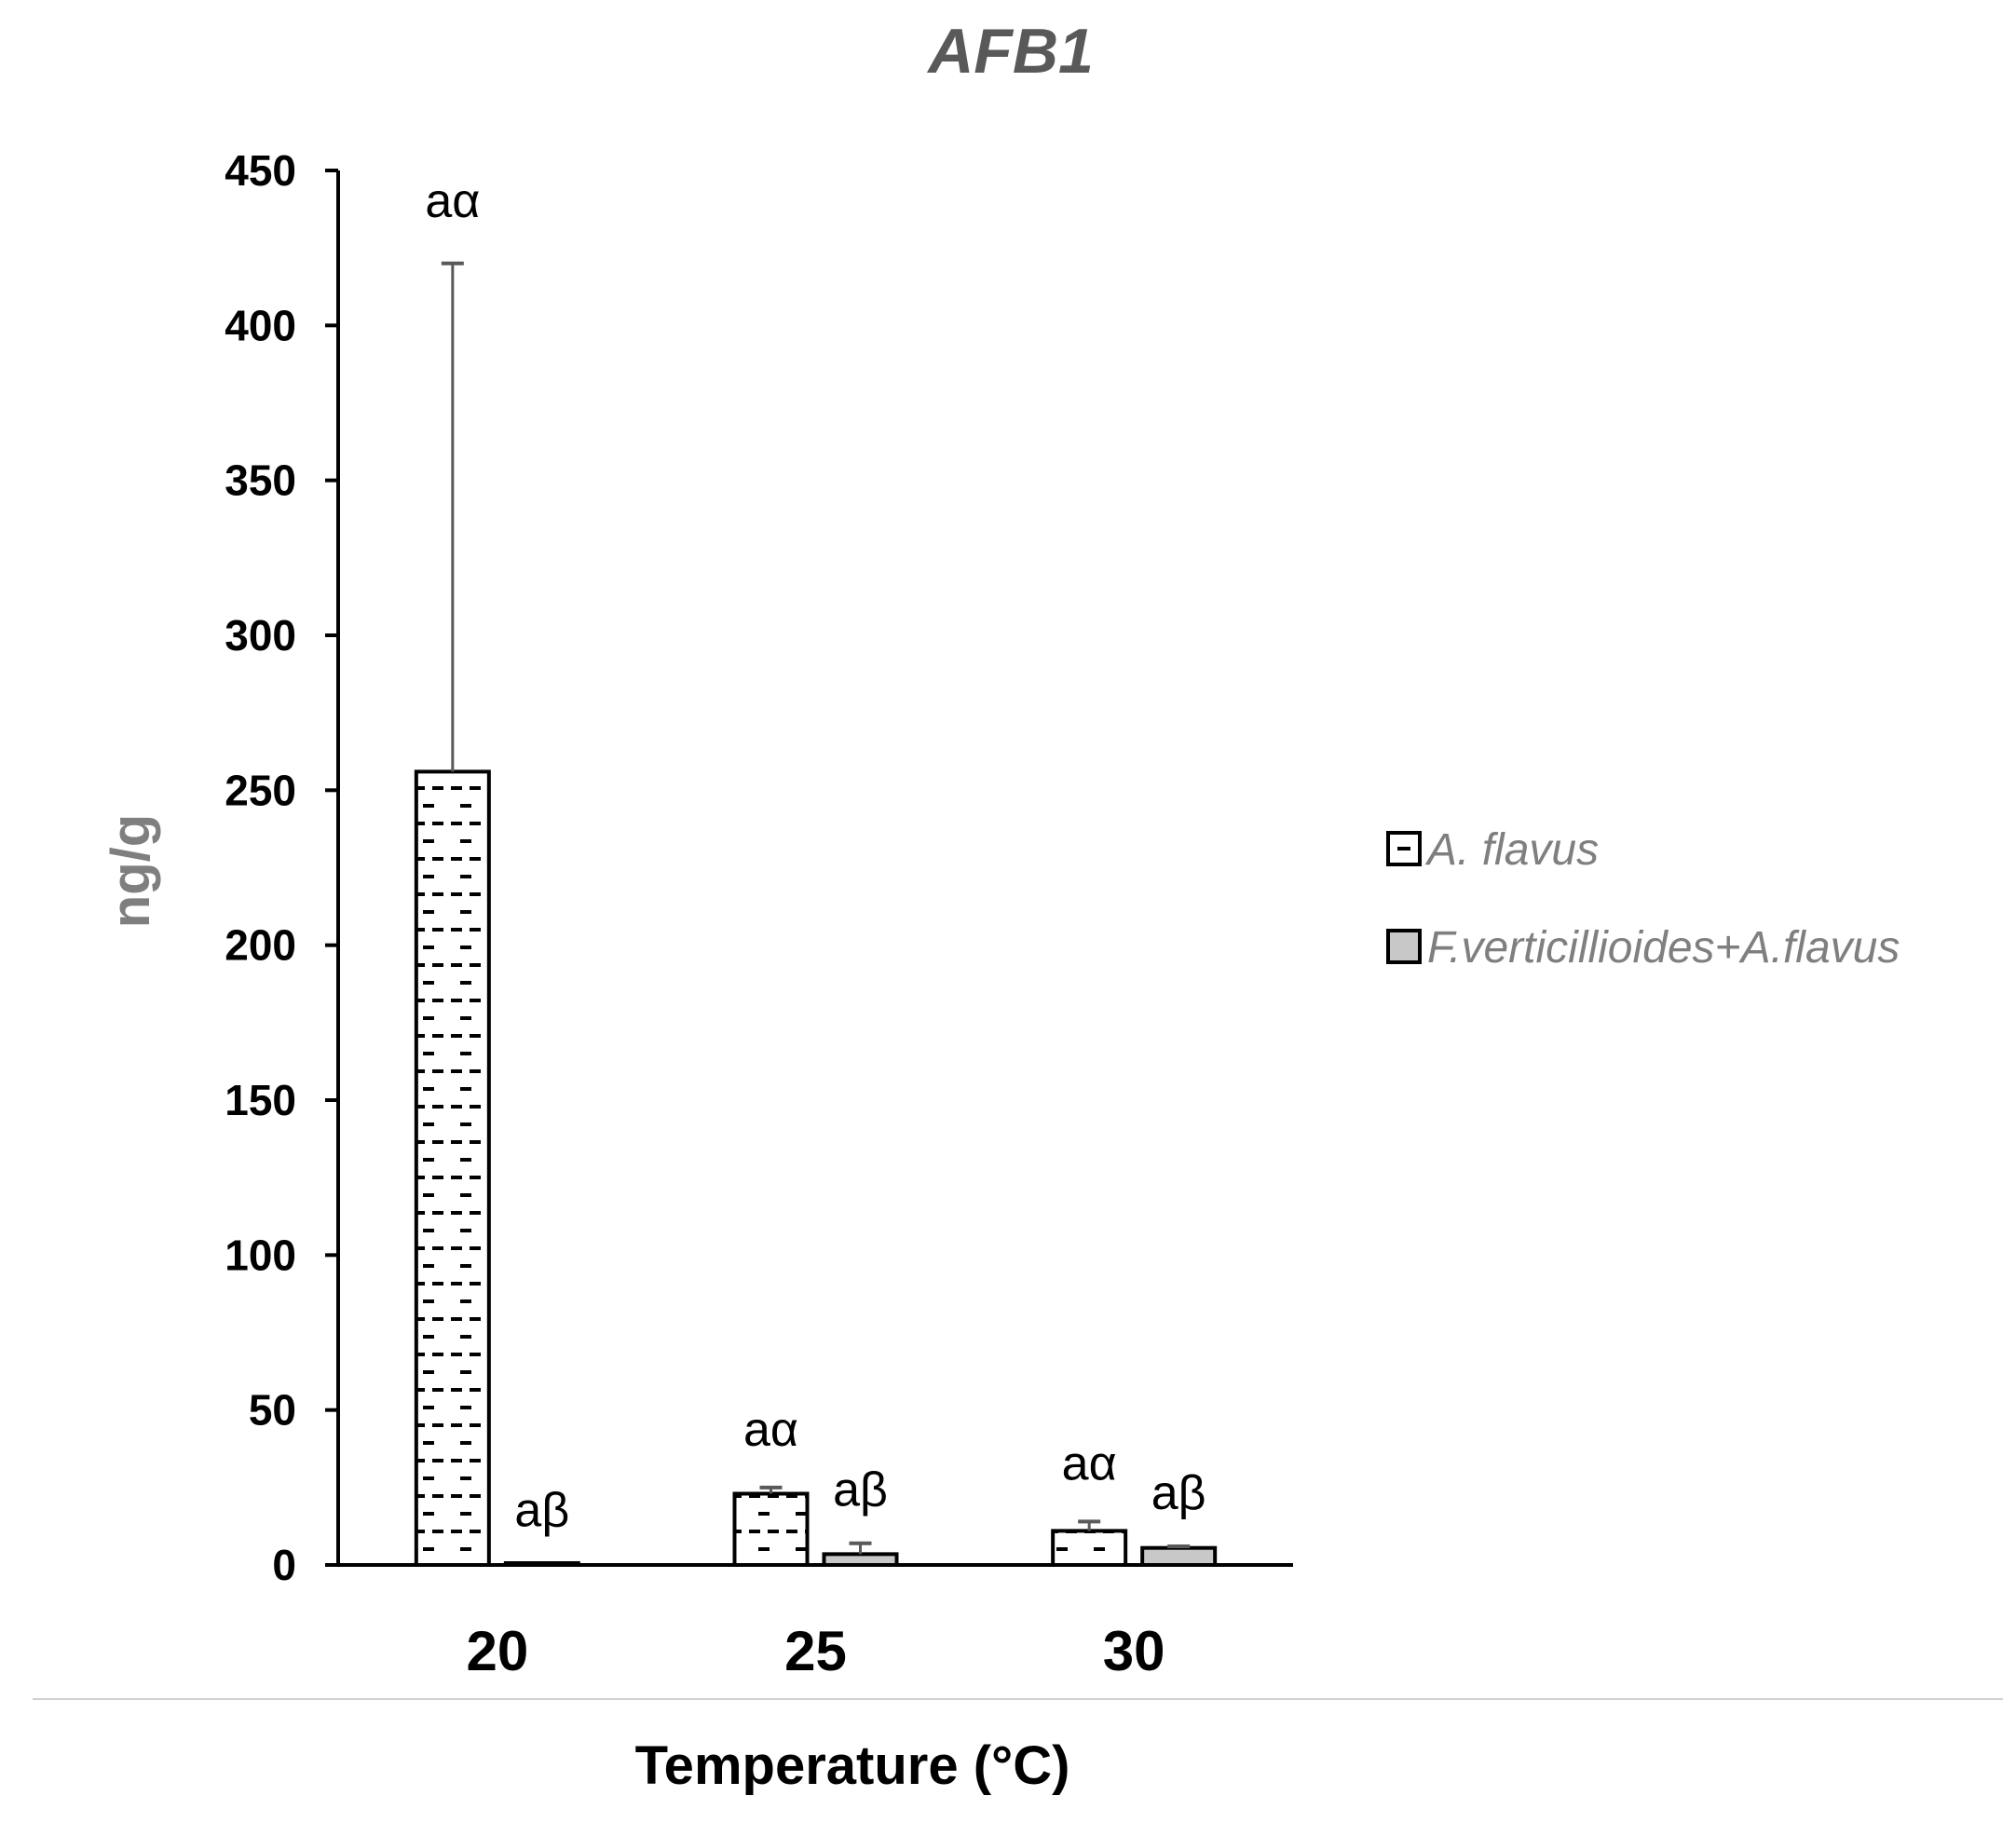 This screenshot has width=2016, height=1823. Describe the element at coordinates (260, 480) in the screenshot. I see `y-tick-label: 350` at that location.